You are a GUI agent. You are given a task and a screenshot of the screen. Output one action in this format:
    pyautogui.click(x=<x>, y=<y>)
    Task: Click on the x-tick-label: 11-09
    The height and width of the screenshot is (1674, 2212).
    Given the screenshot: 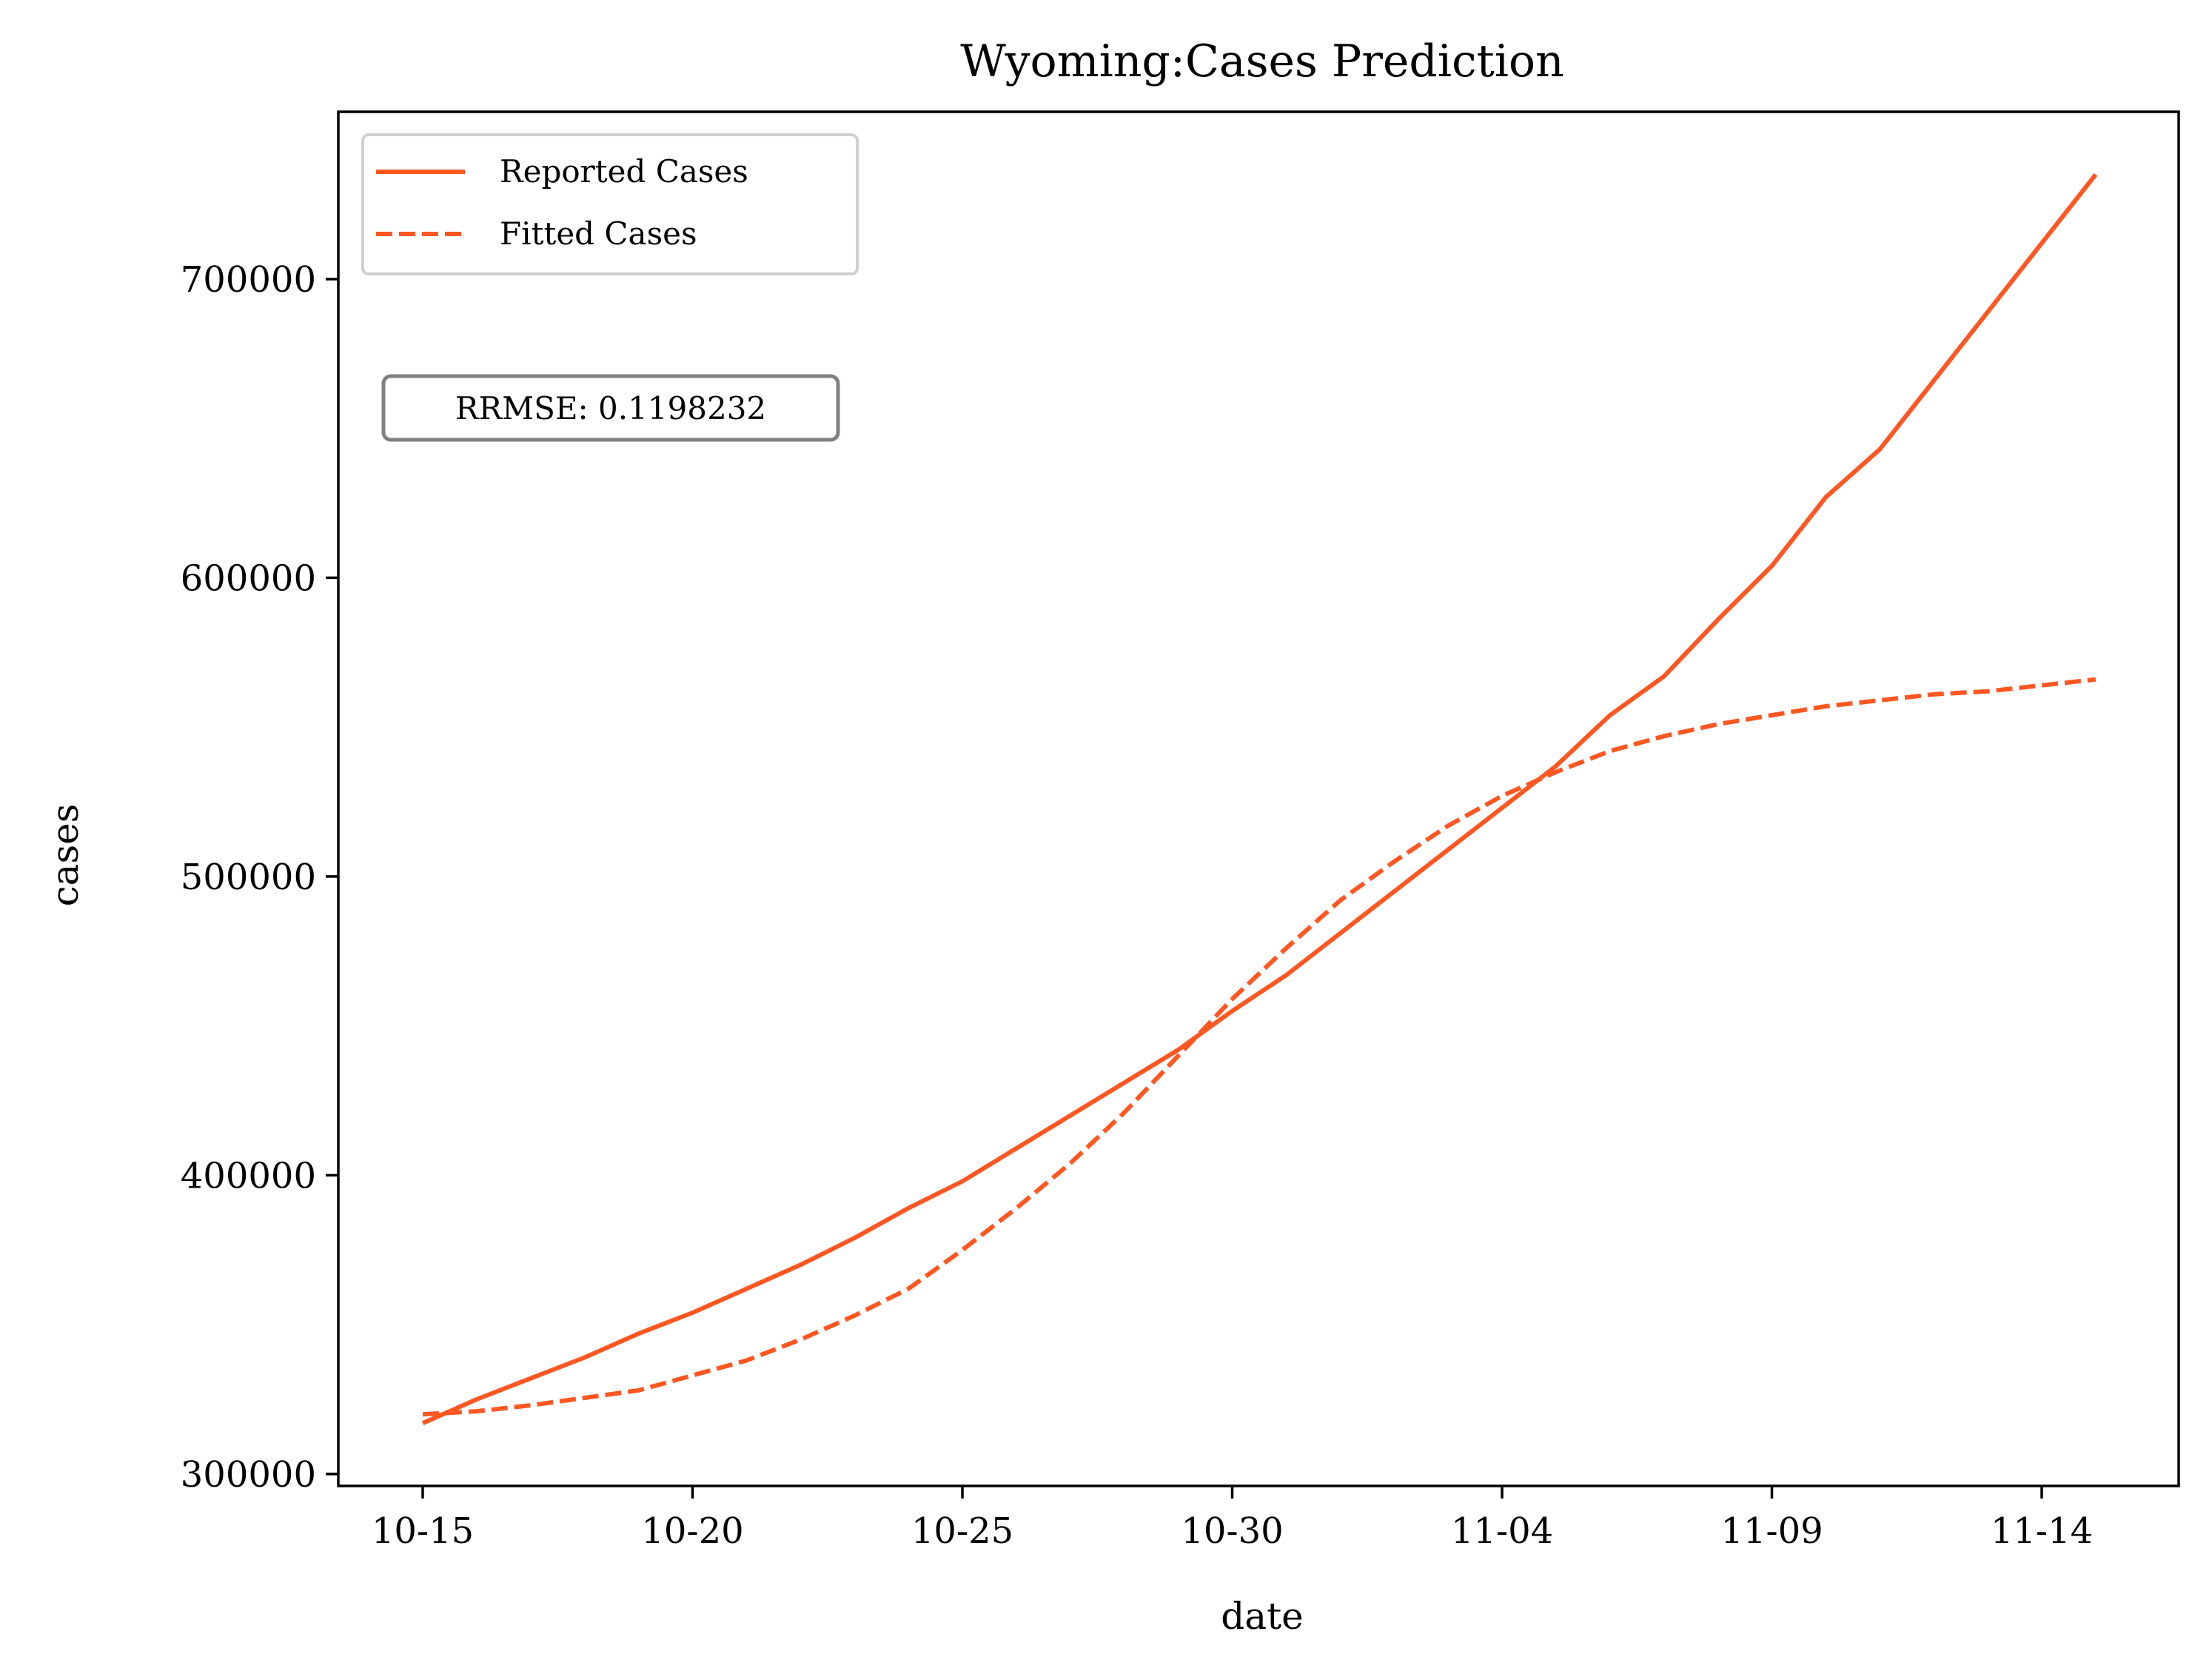 What is the action you would take?
    pyautogui.click(x=1771, y=1531)
    